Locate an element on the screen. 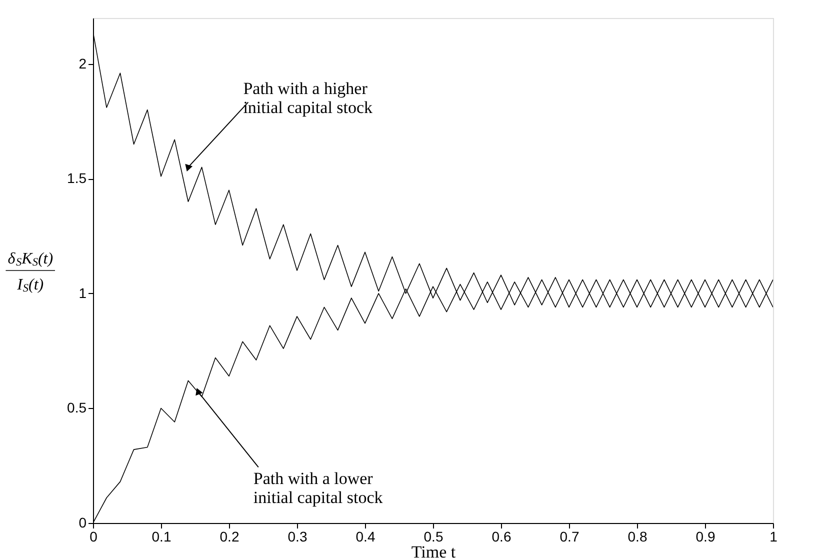 The width and height of the screenshot is (817, 558). y-tick-label: 1 is located at coordinates (82, 292).